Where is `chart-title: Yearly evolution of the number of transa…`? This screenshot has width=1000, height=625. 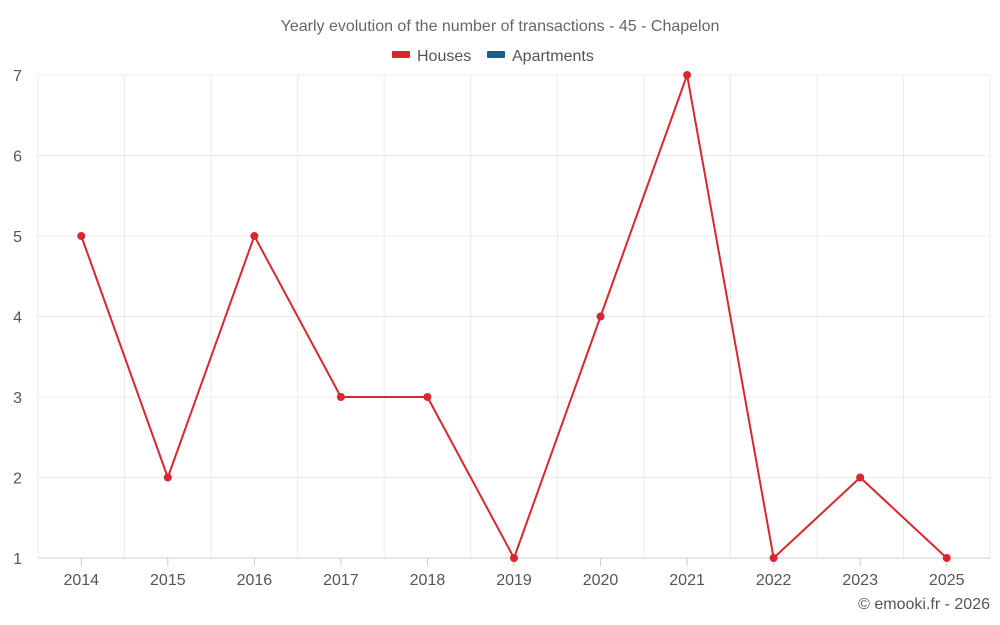 chart-title: Yearly evolution of the number of transa… is located at coordinates (500, 26).